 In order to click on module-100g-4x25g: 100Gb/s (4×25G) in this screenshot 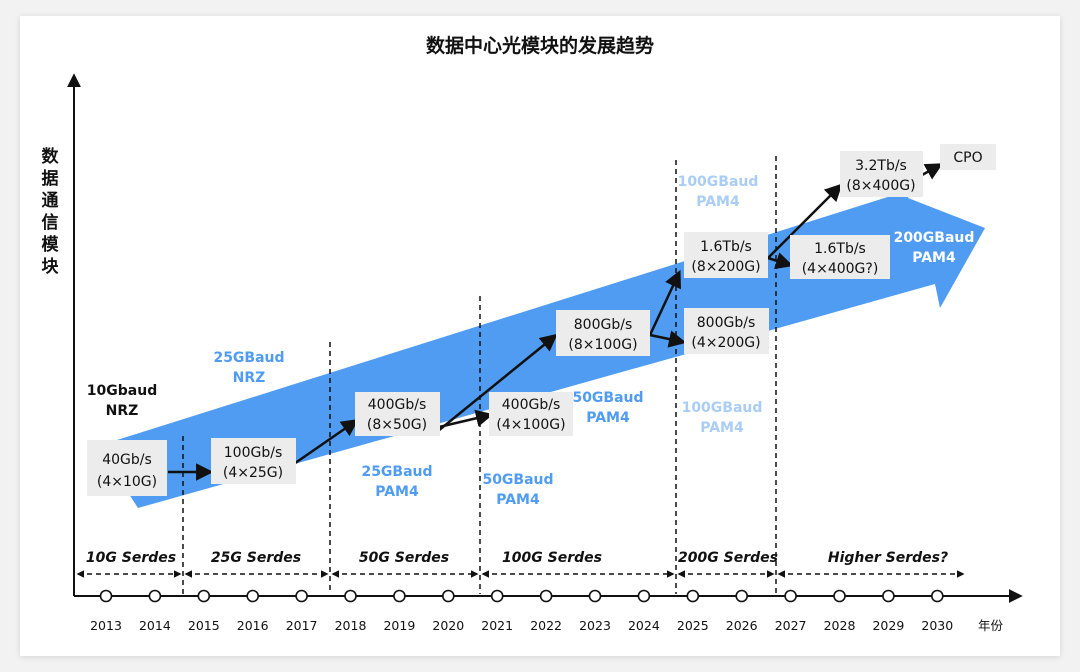, I will do `click(253, 461)`.